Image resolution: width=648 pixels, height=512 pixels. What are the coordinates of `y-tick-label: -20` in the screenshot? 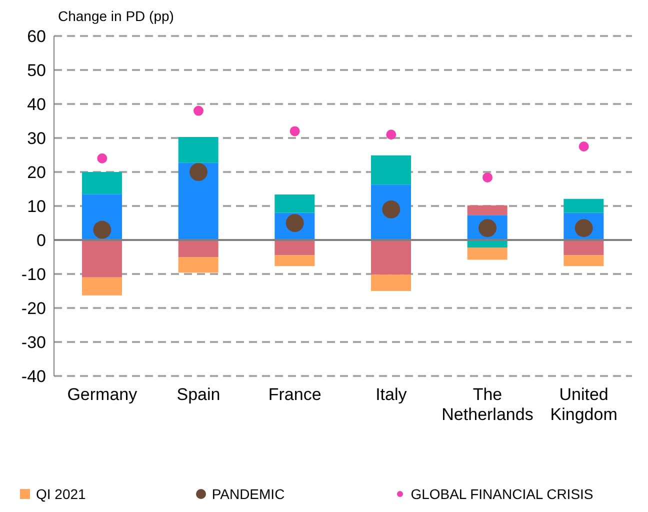 It's located at (33, 308).